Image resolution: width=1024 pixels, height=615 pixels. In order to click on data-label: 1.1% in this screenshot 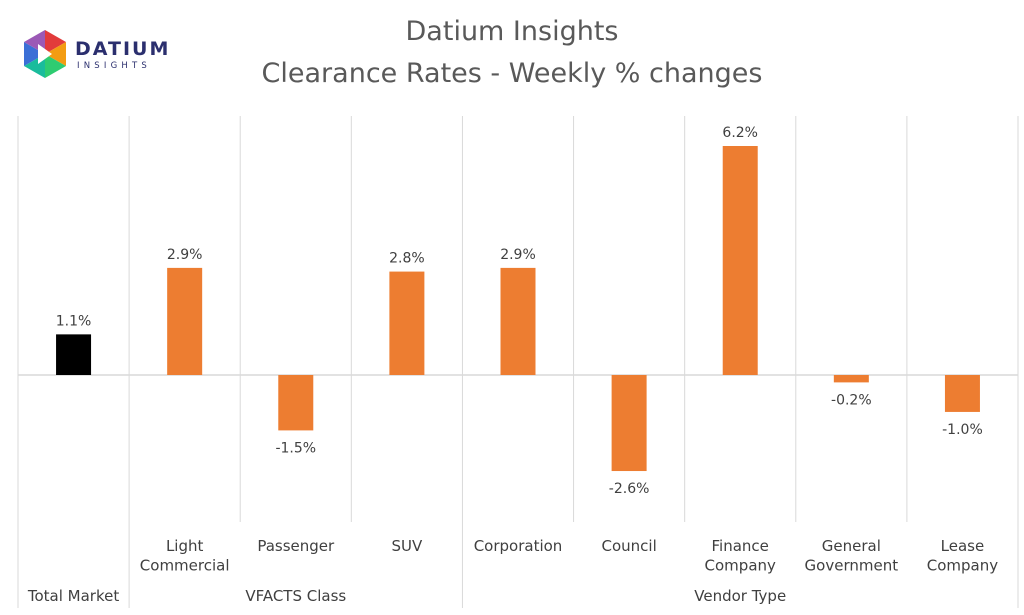, I will do `click(74, 321)`.